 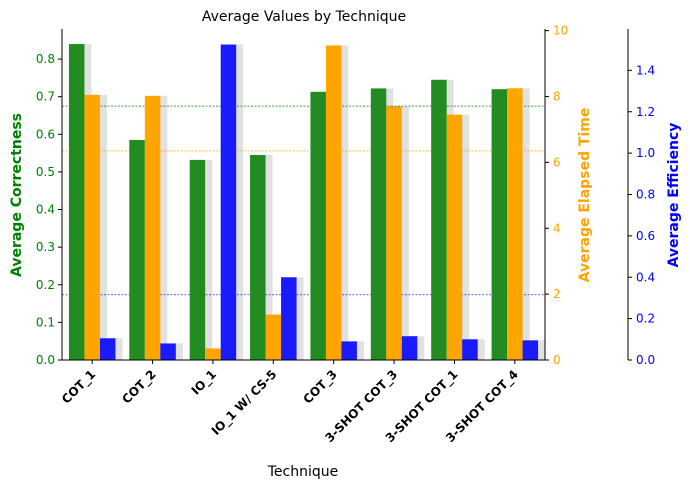 What do you see at coordinates (204, 382) in the screenshot?
I see `x-axis-tick-label: IO_1` at bounding box center [204, 382].